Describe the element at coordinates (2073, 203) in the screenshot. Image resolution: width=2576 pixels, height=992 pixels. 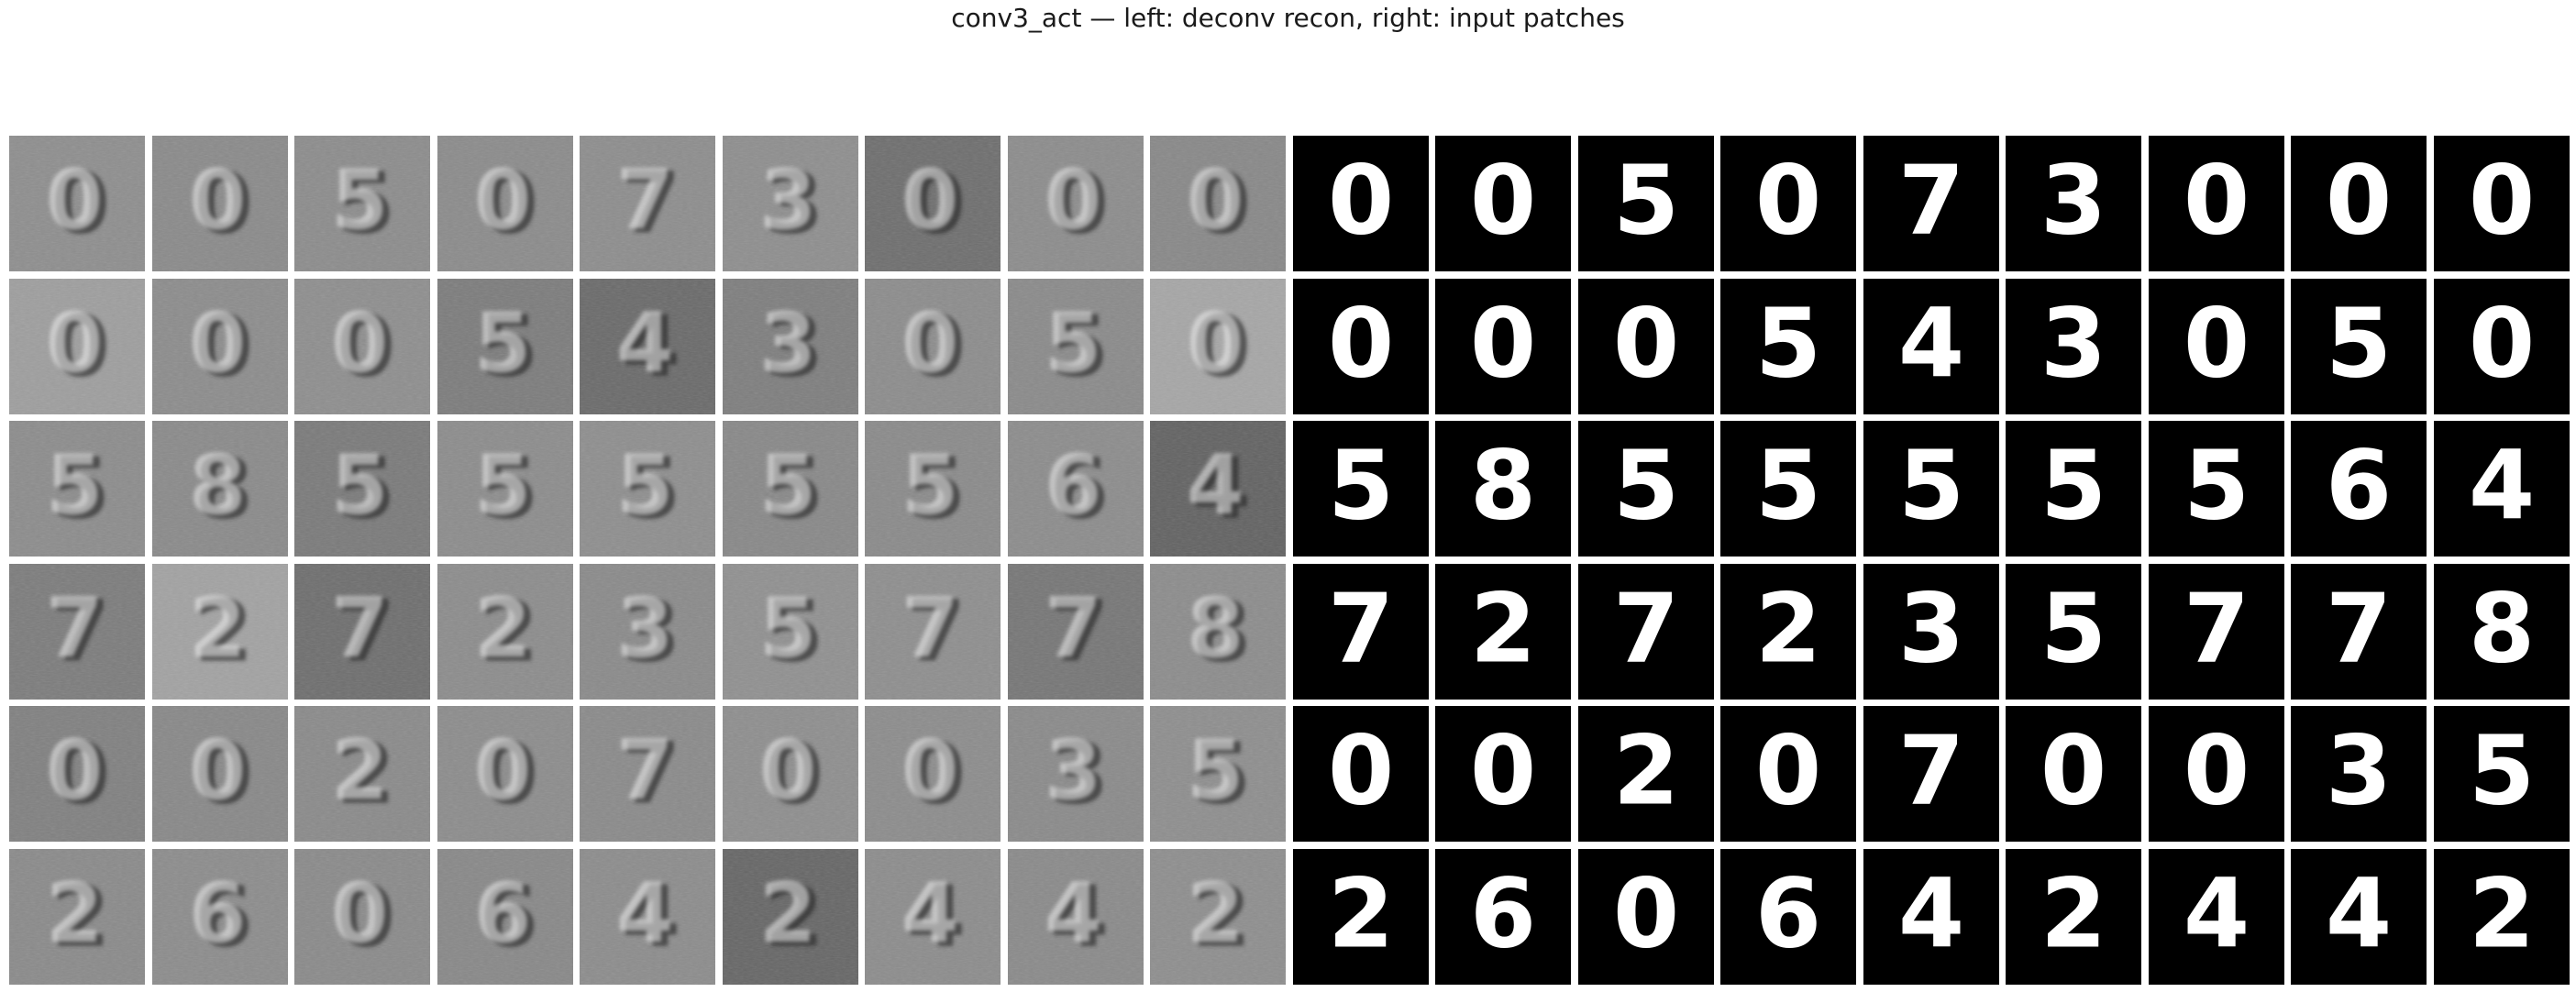
I see `input-patch: 3` at that location.